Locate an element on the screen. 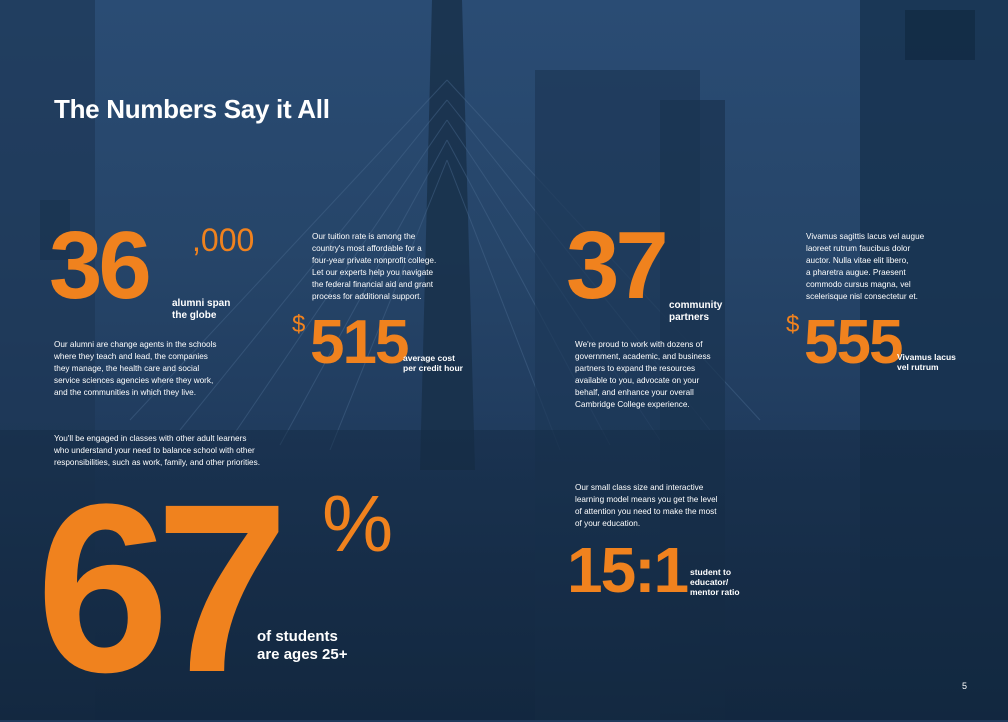  partners-label: community partners is located at coordinates (696, 311).